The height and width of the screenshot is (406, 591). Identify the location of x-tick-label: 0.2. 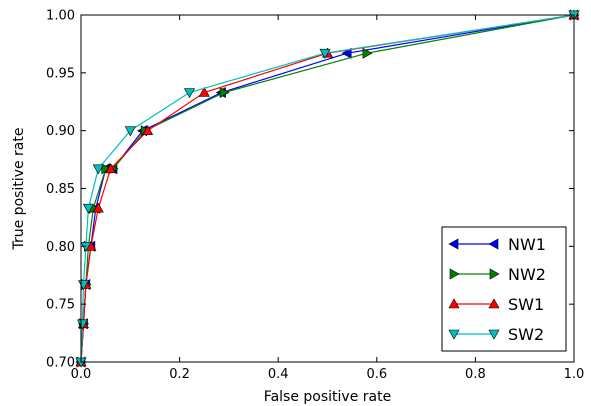
(179, 374).